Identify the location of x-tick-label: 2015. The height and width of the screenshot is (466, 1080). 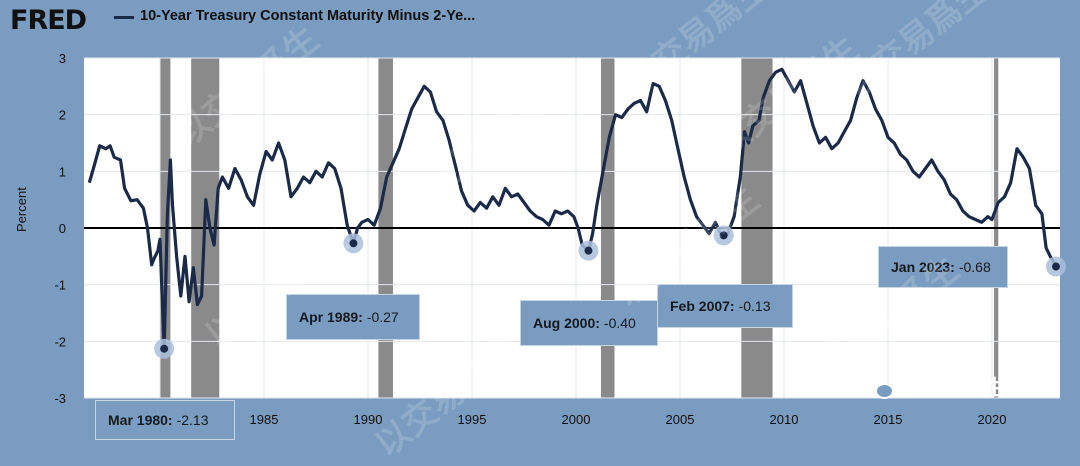
(888, 419).